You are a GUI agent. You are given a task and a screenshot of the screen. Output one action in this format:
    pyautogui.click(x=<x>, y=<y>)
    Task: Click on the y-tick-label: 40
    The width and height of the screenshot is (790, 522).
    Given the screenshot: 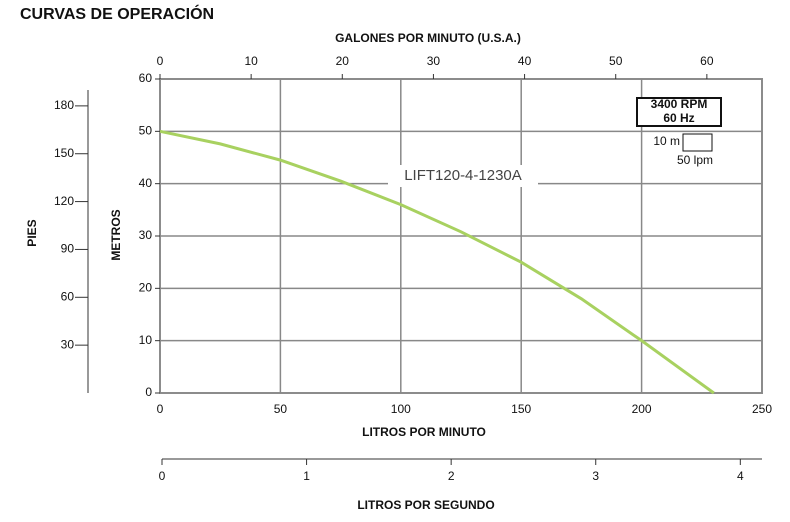 What is the action you would take?
    pyautogui.click(x=146, y=183)
    